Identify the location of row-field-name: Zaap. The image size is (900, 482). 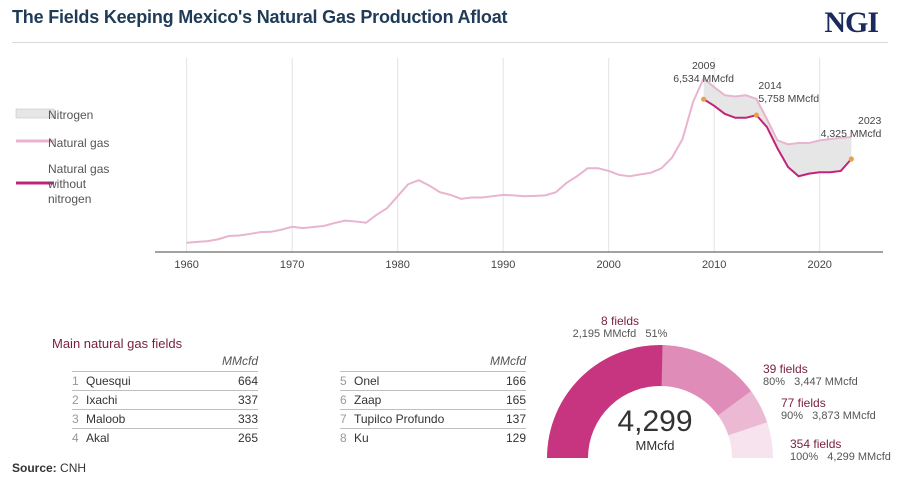
(368, 400).